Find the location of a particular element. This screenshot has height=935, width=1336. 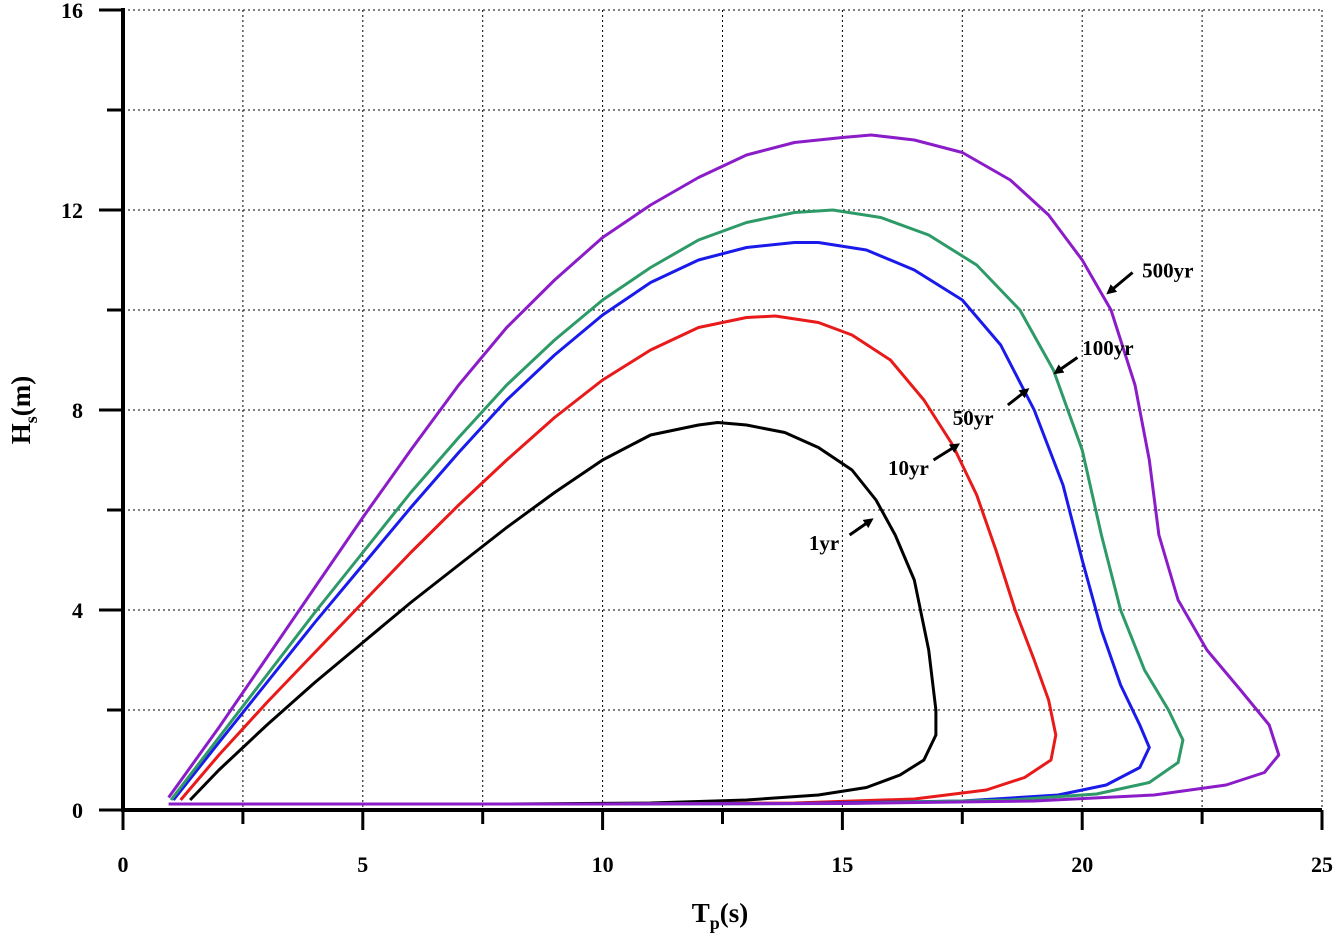

curve-label-500yr: 500yr is located at coordinates (1167, 271).